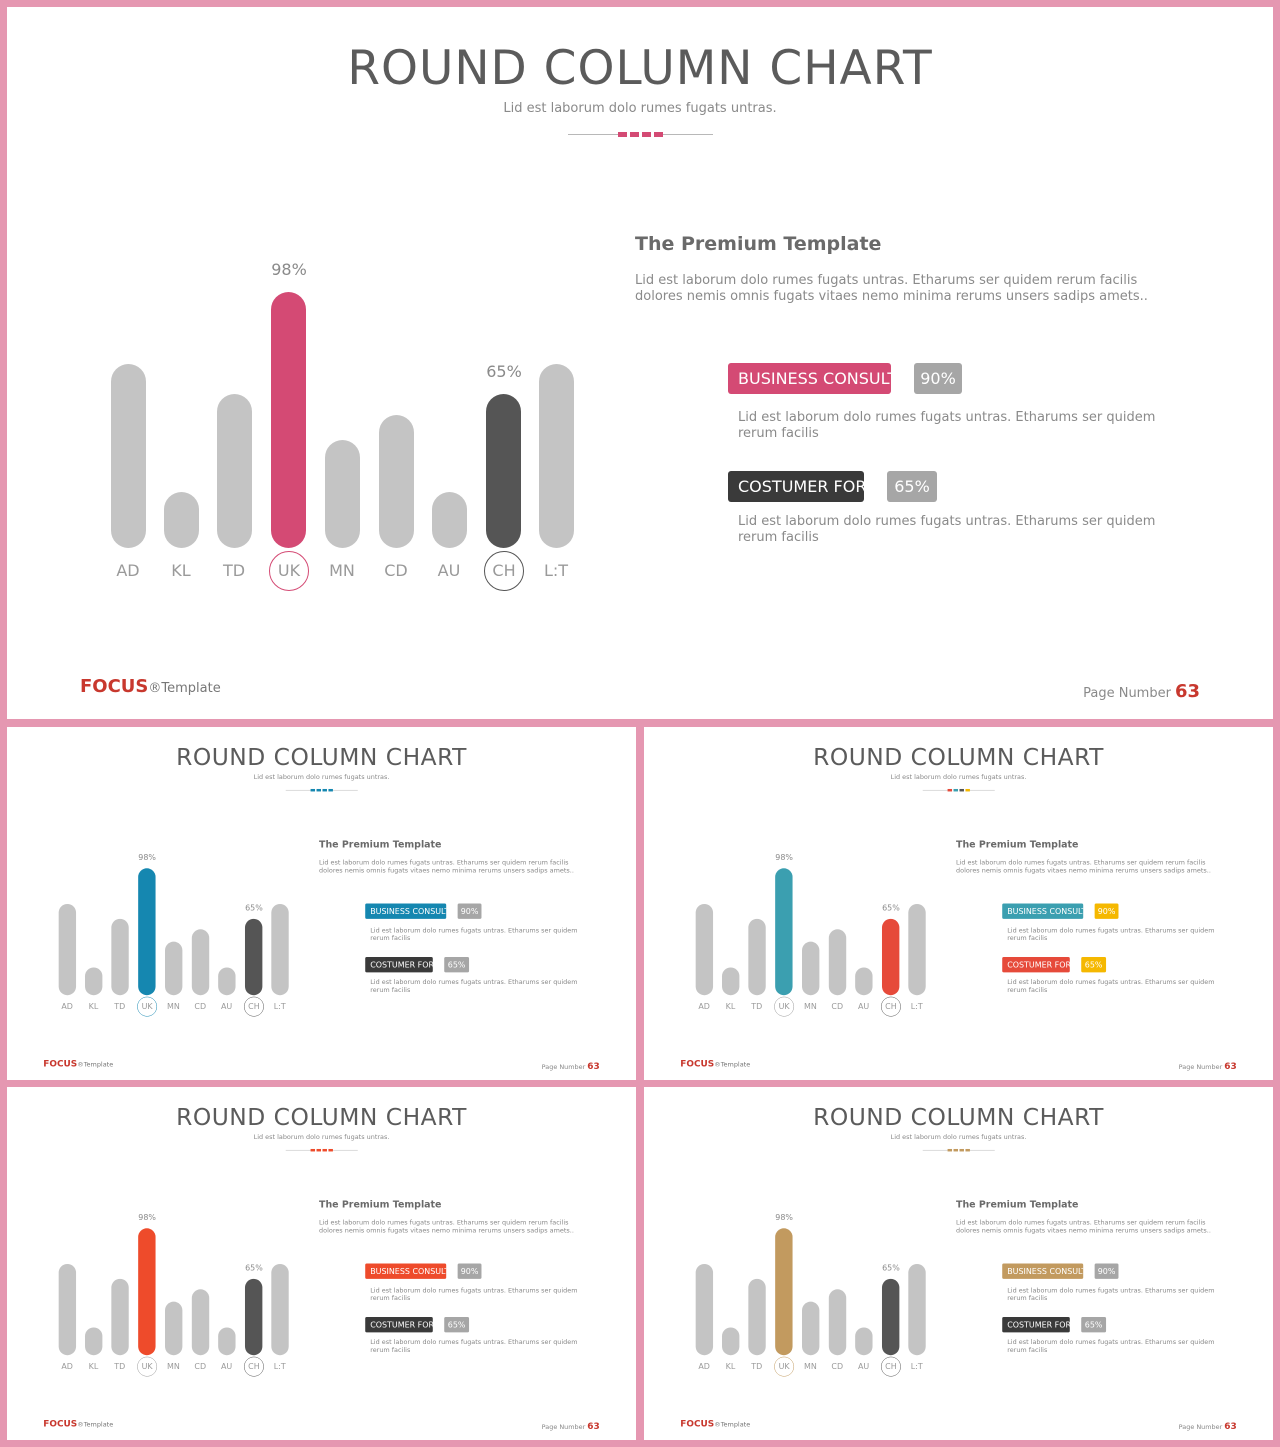  Describe the element at coordinates (120, 957) in the screenshot. I see `bar-td` at that location.